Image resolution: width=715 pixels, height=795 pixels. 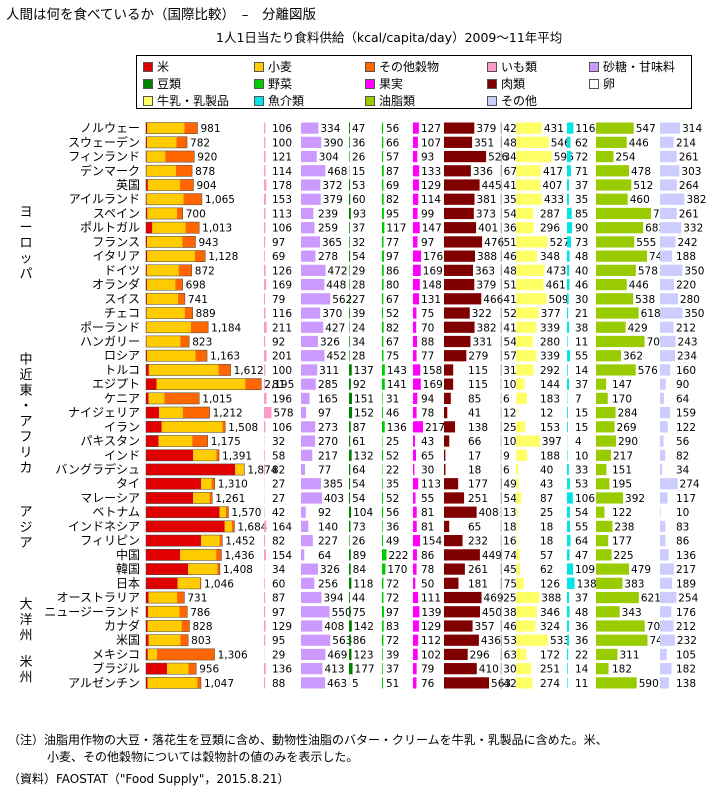 I want to click on value-label: 30, so click(x=427, y=471).